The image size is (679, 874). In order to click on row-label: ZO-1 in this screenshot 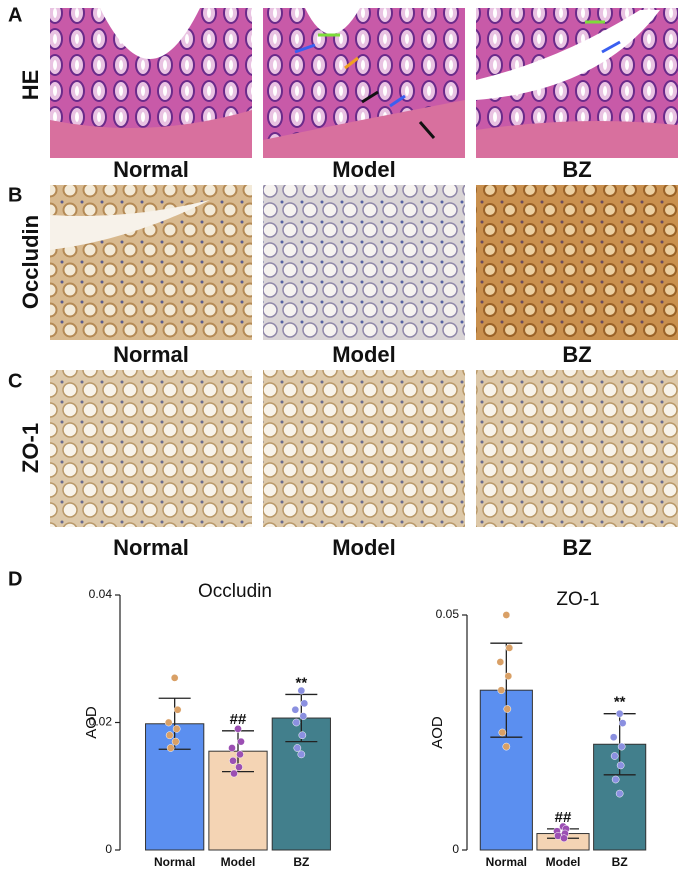, I will do `click(30, 448)`.